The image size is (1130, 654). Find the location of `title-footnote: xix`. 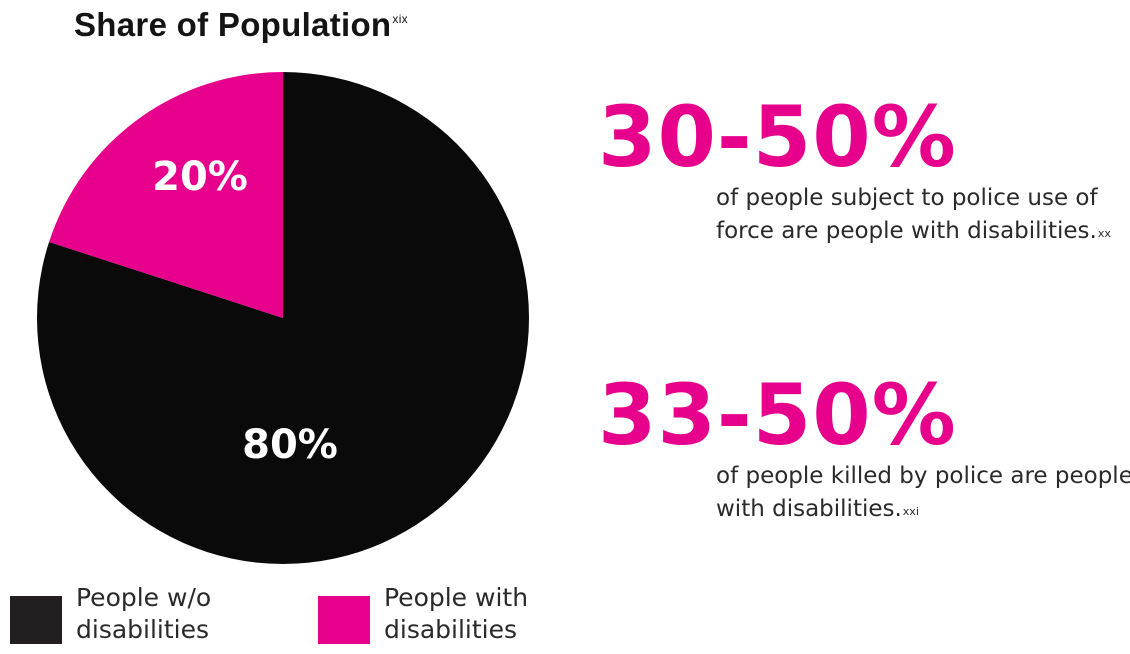

title-footnote: xix is located at coordinates (400, 19).